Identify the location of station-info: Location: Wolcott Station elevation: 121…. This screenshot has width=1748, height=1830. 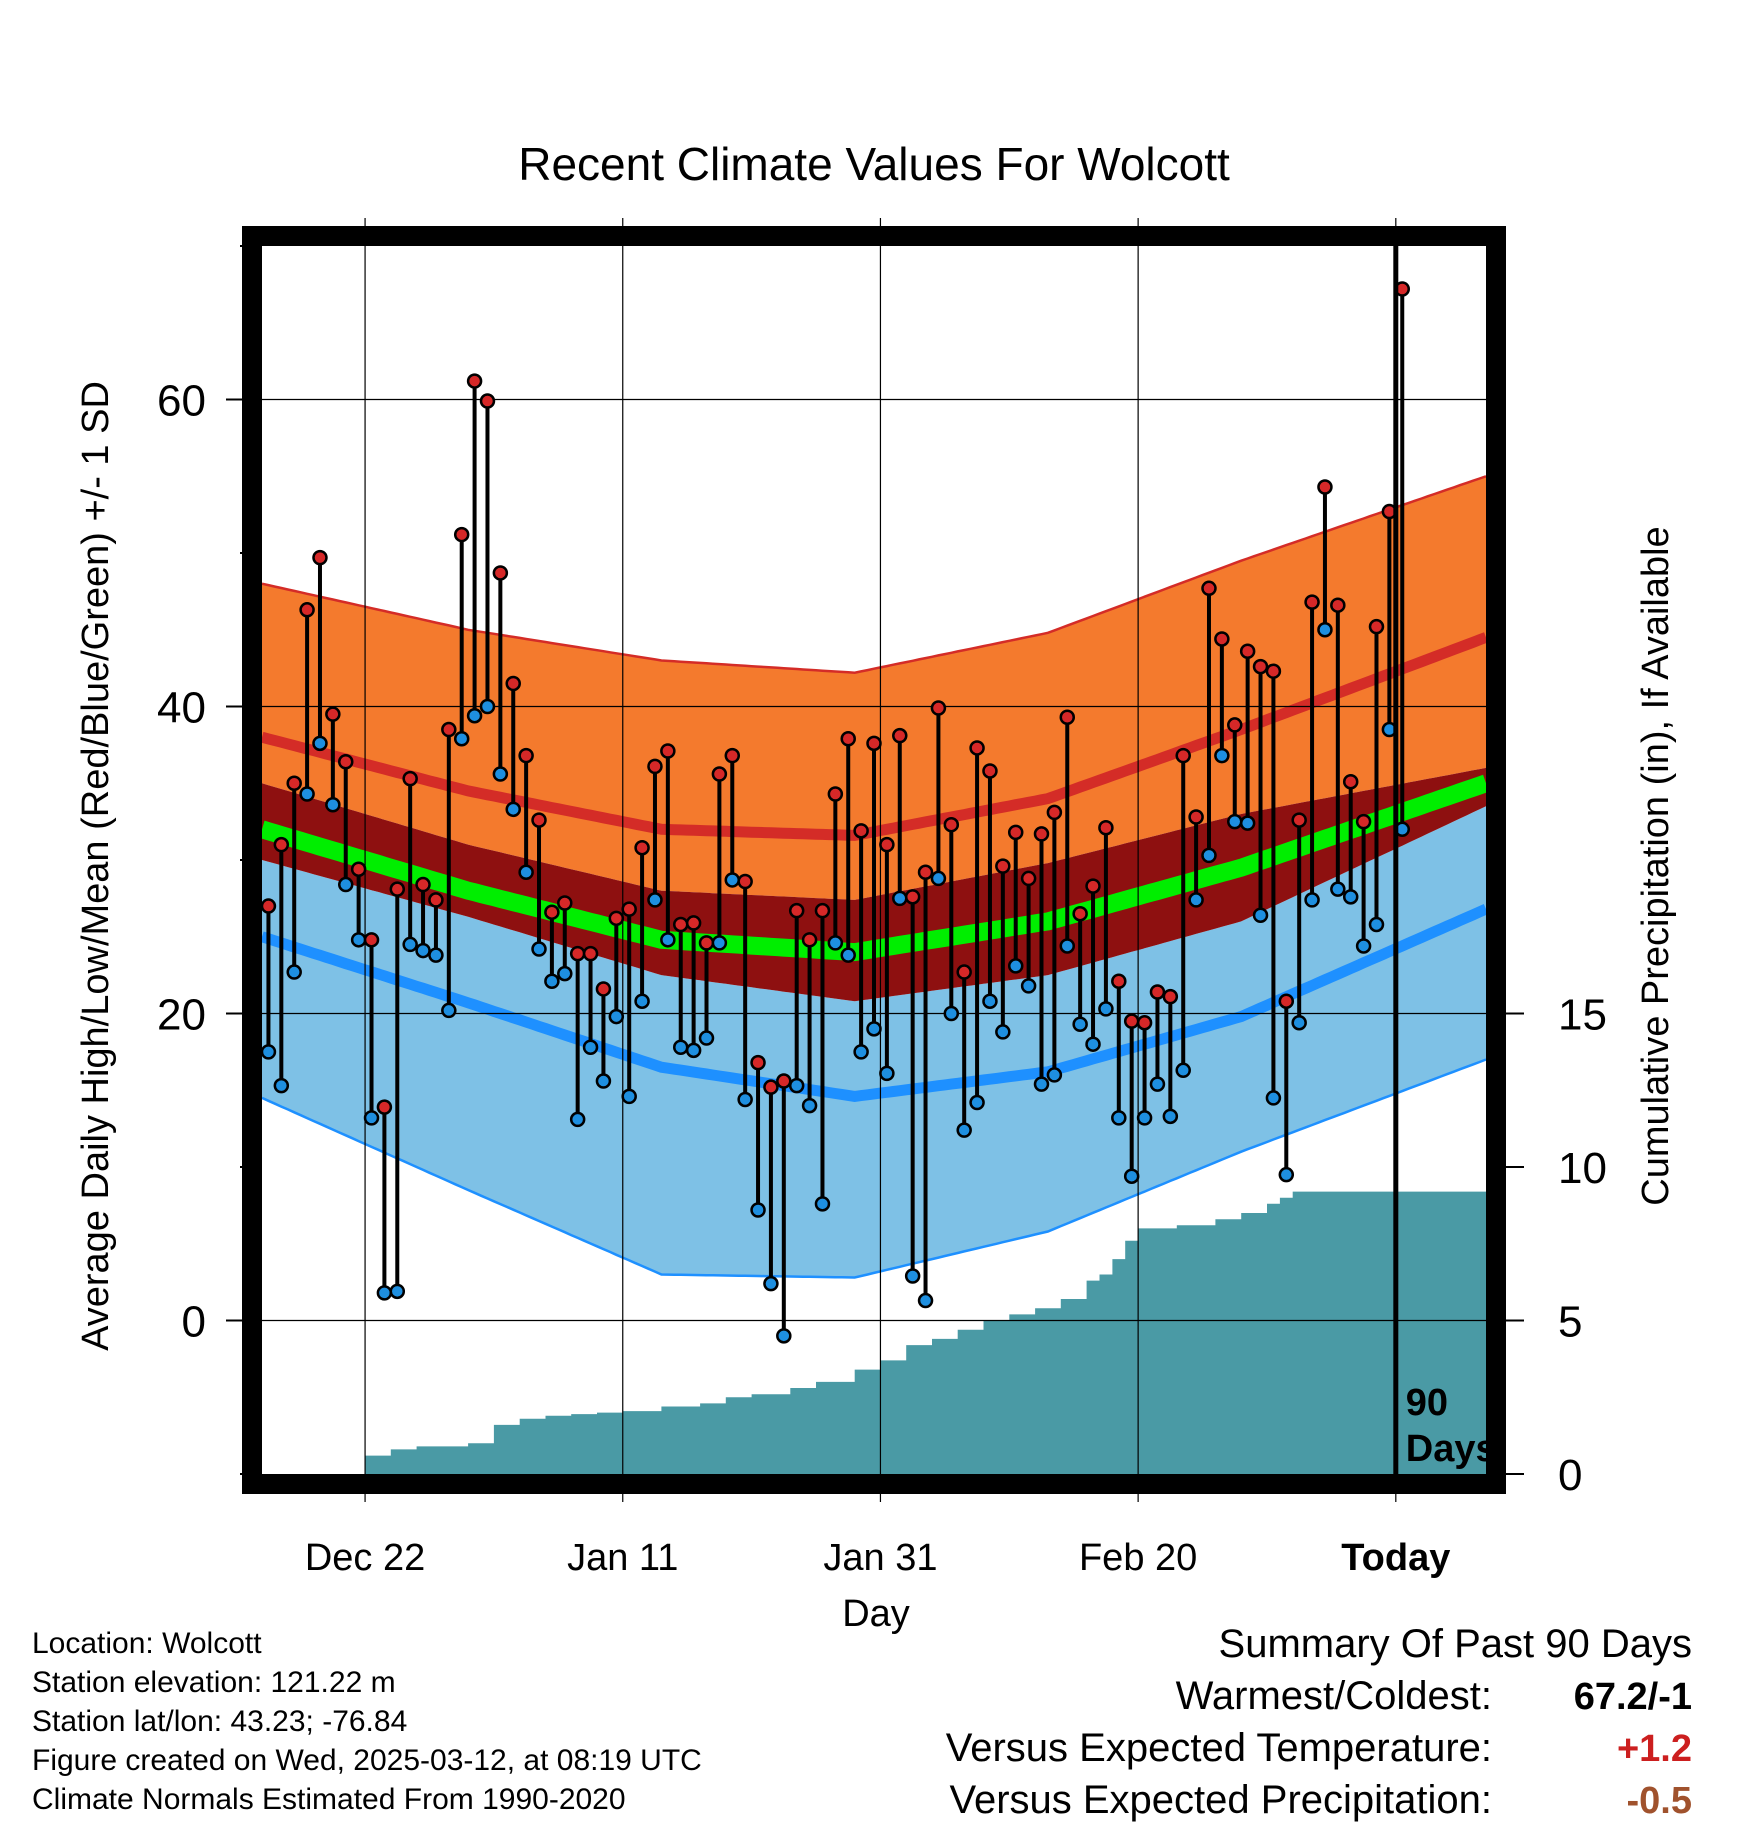
(367, 1721).